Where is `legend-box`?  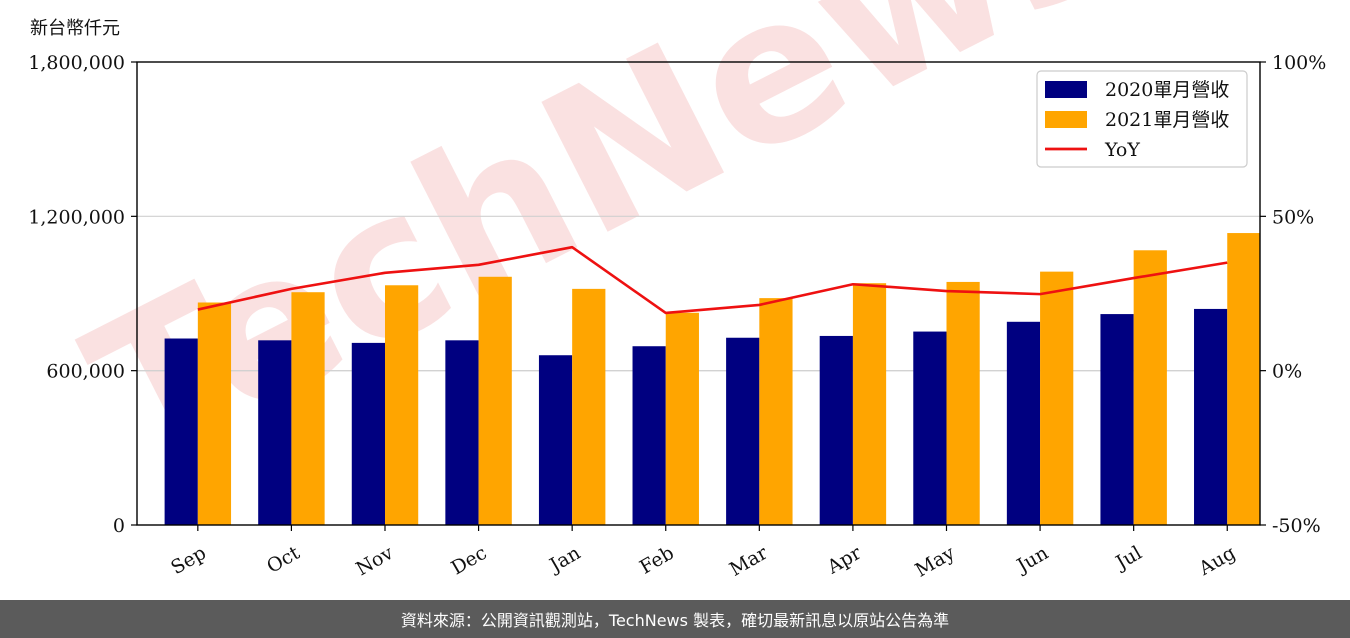 legend-box is located at coordinates (1142, 119).